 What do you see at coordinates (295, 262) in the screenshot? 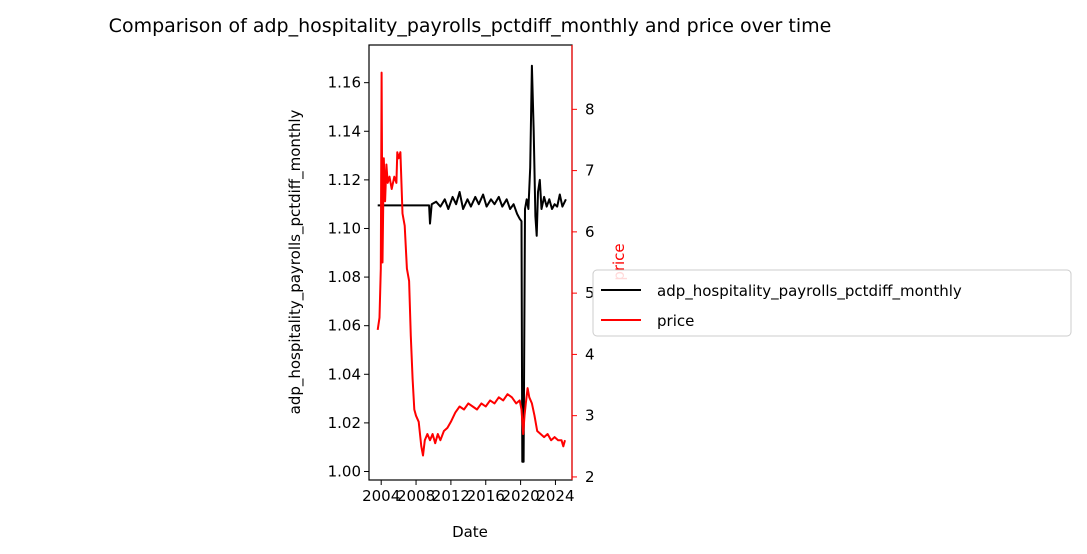
I see `left-axis-label: adp_hospitality_payrolls_pctdiff_monthly` at bounding box center [295, 262].